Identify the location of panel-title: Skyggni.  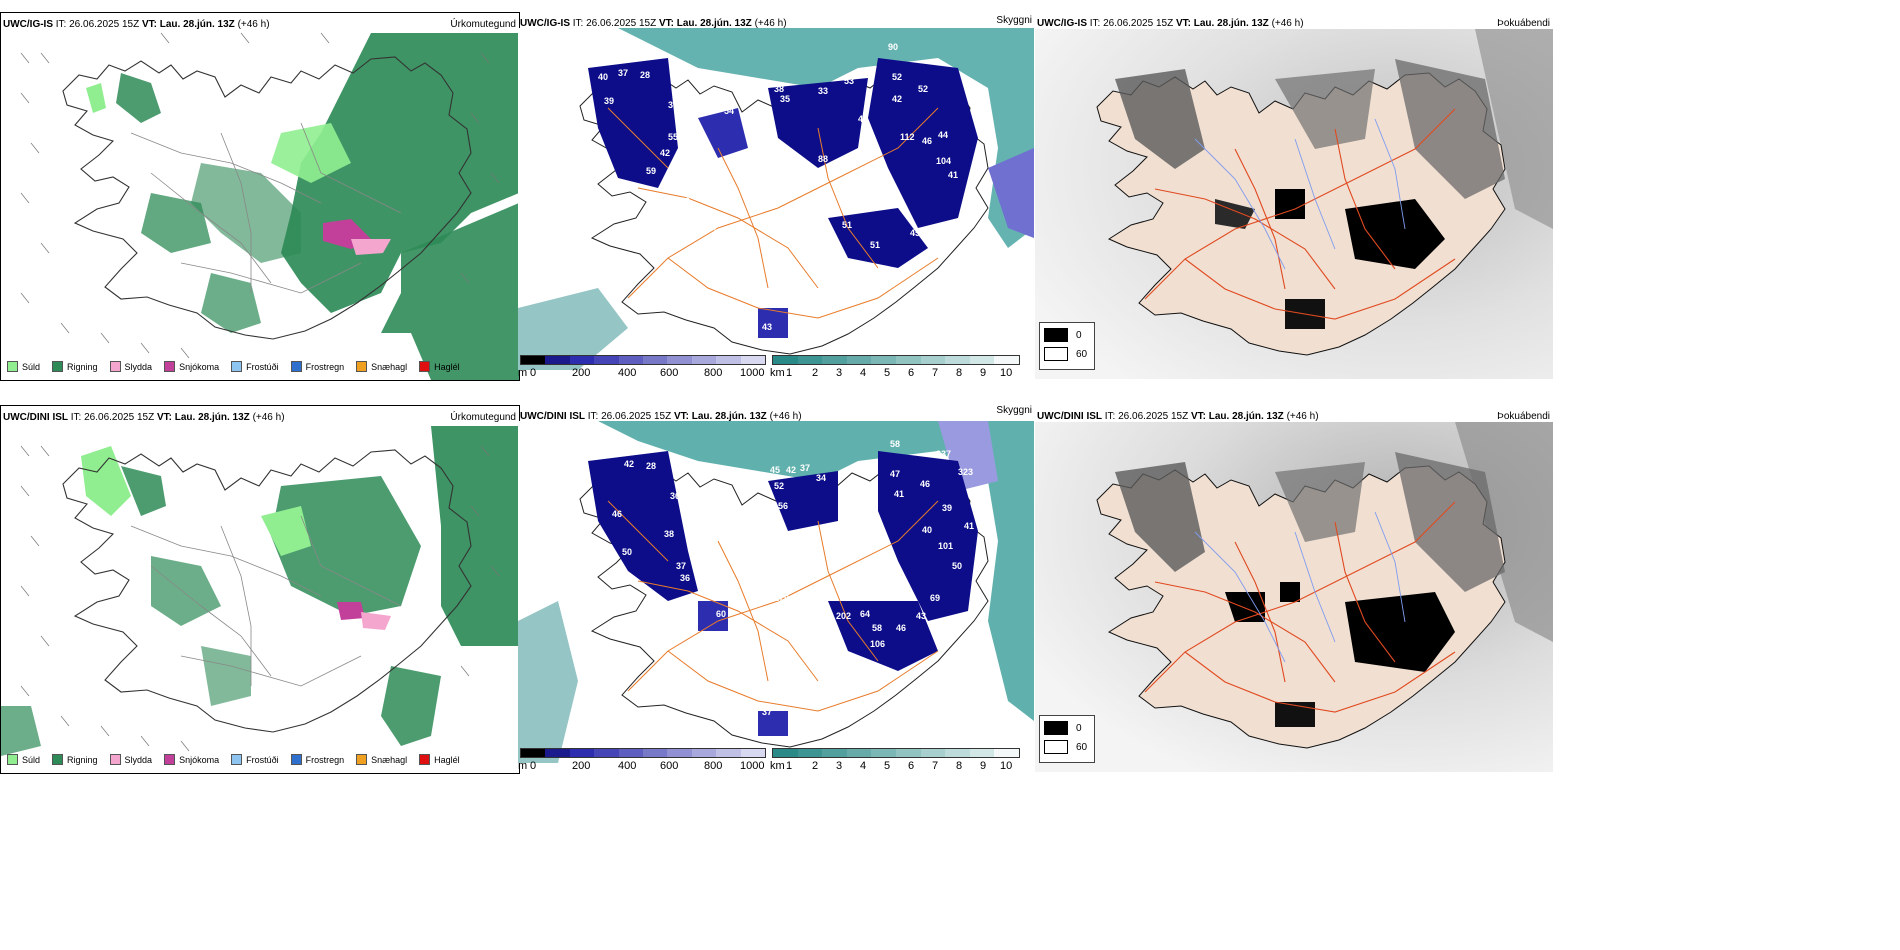
(1014, 20).